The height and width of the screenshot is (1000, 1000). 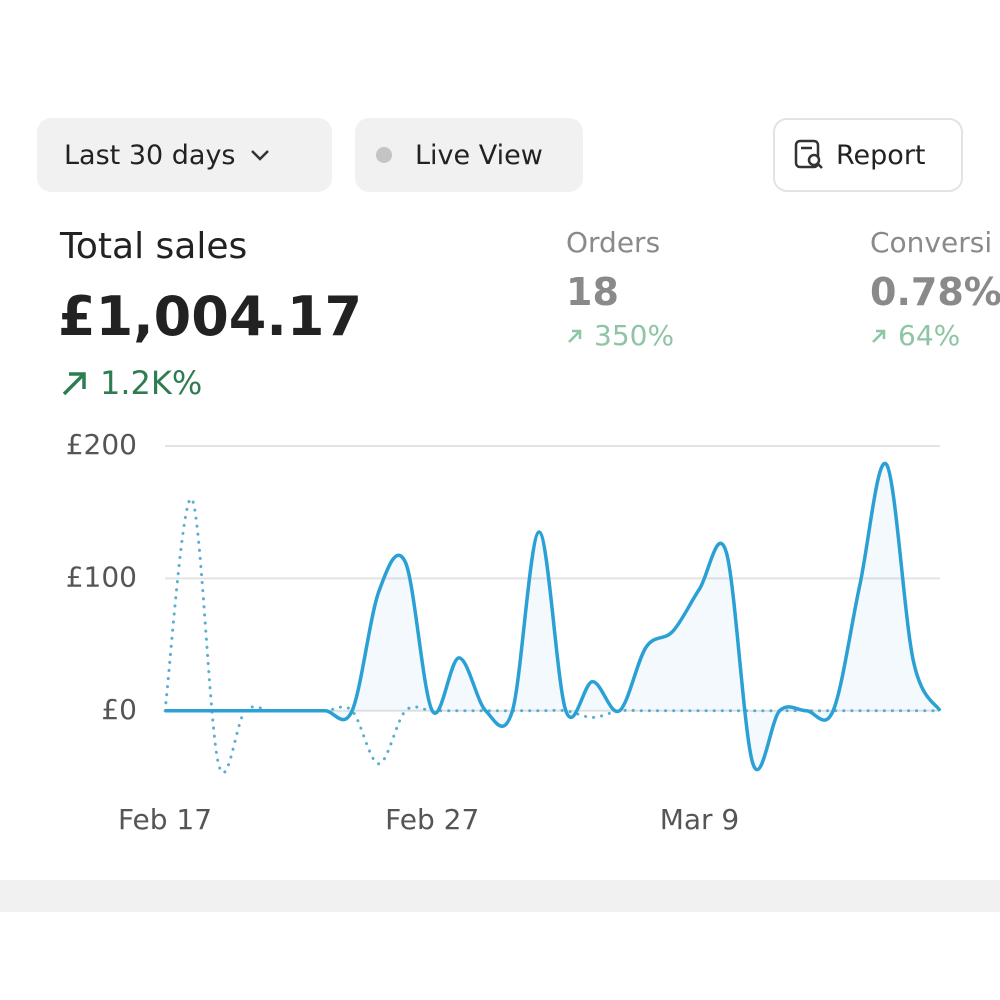 I want to click on metric-change: 64%, so click(x=915, y=335).